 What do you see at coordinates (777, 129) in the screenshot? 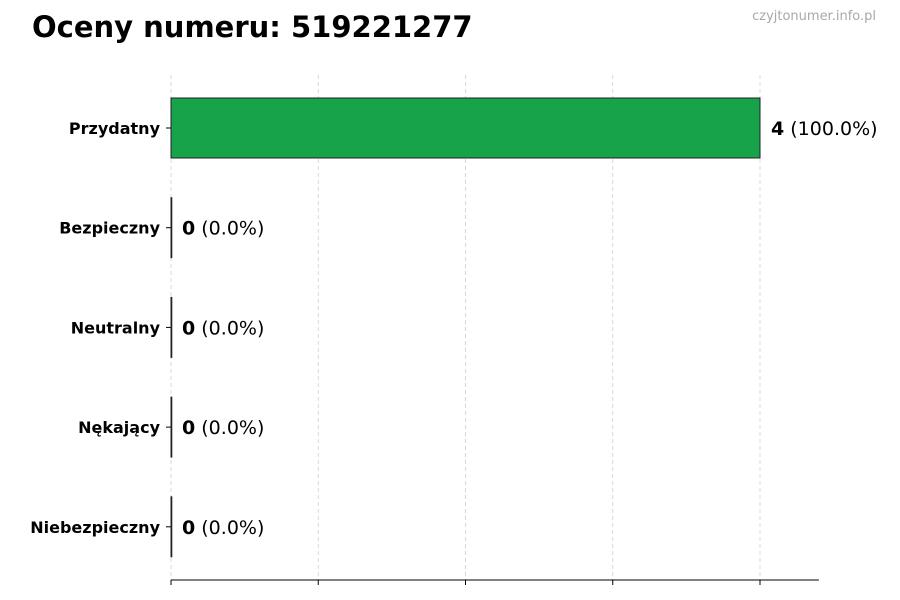
I see `value-count: 4` at bounding box center [777, 129].